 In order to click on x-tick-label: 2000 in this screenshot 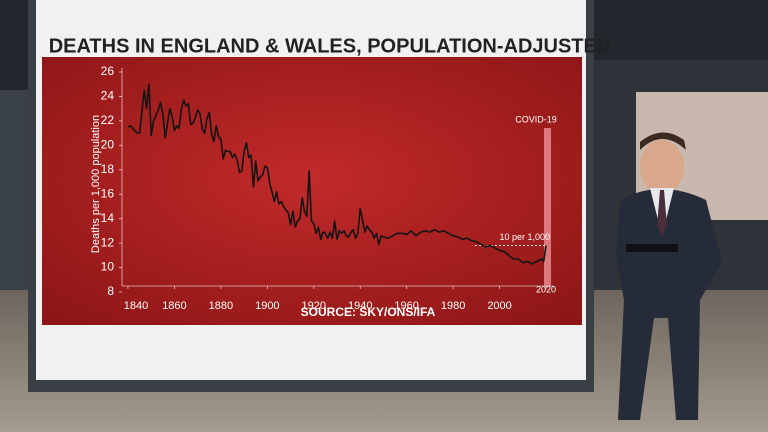, I will do `click(499, 306)`.